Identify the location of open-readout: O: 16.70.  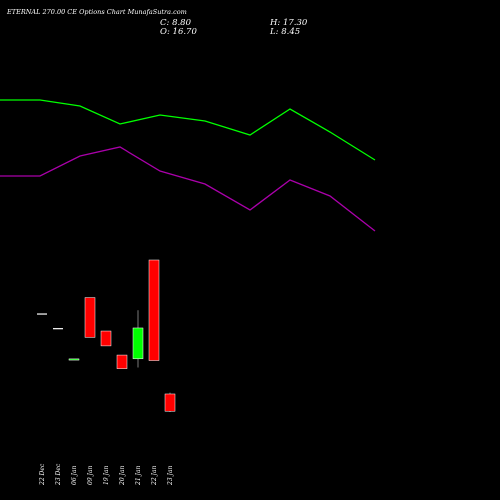
(178, 32).